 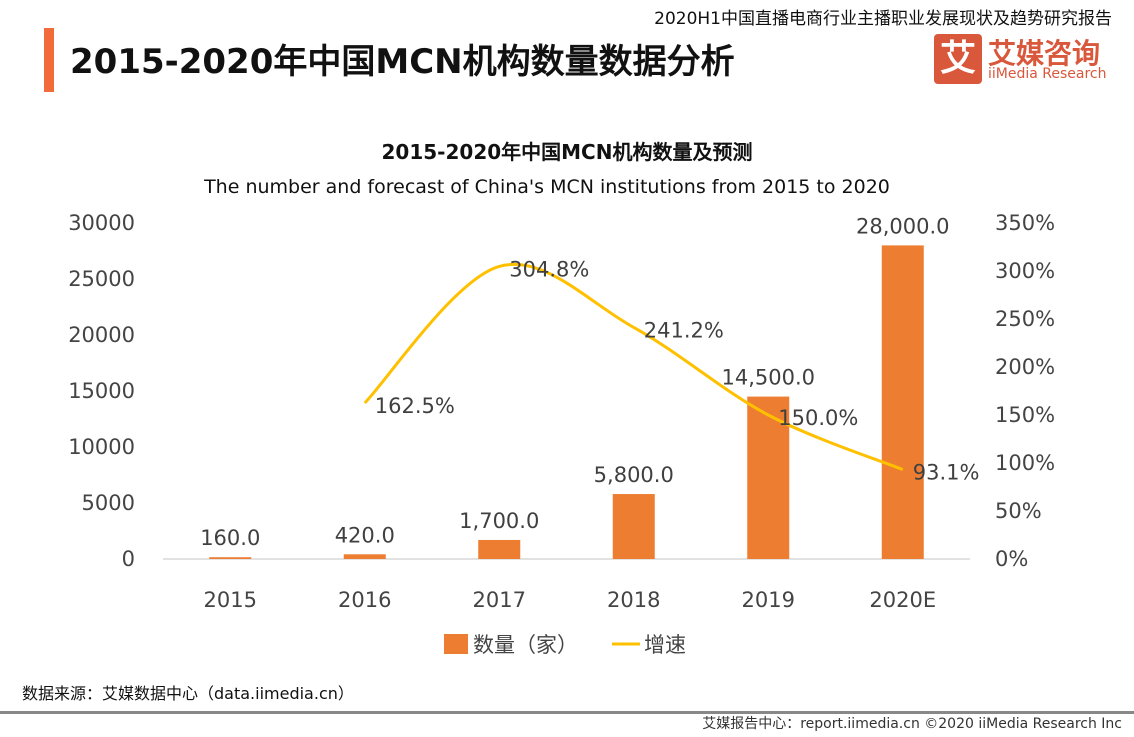 I want to click on title-accent-bar, so click(x=49, y=60).